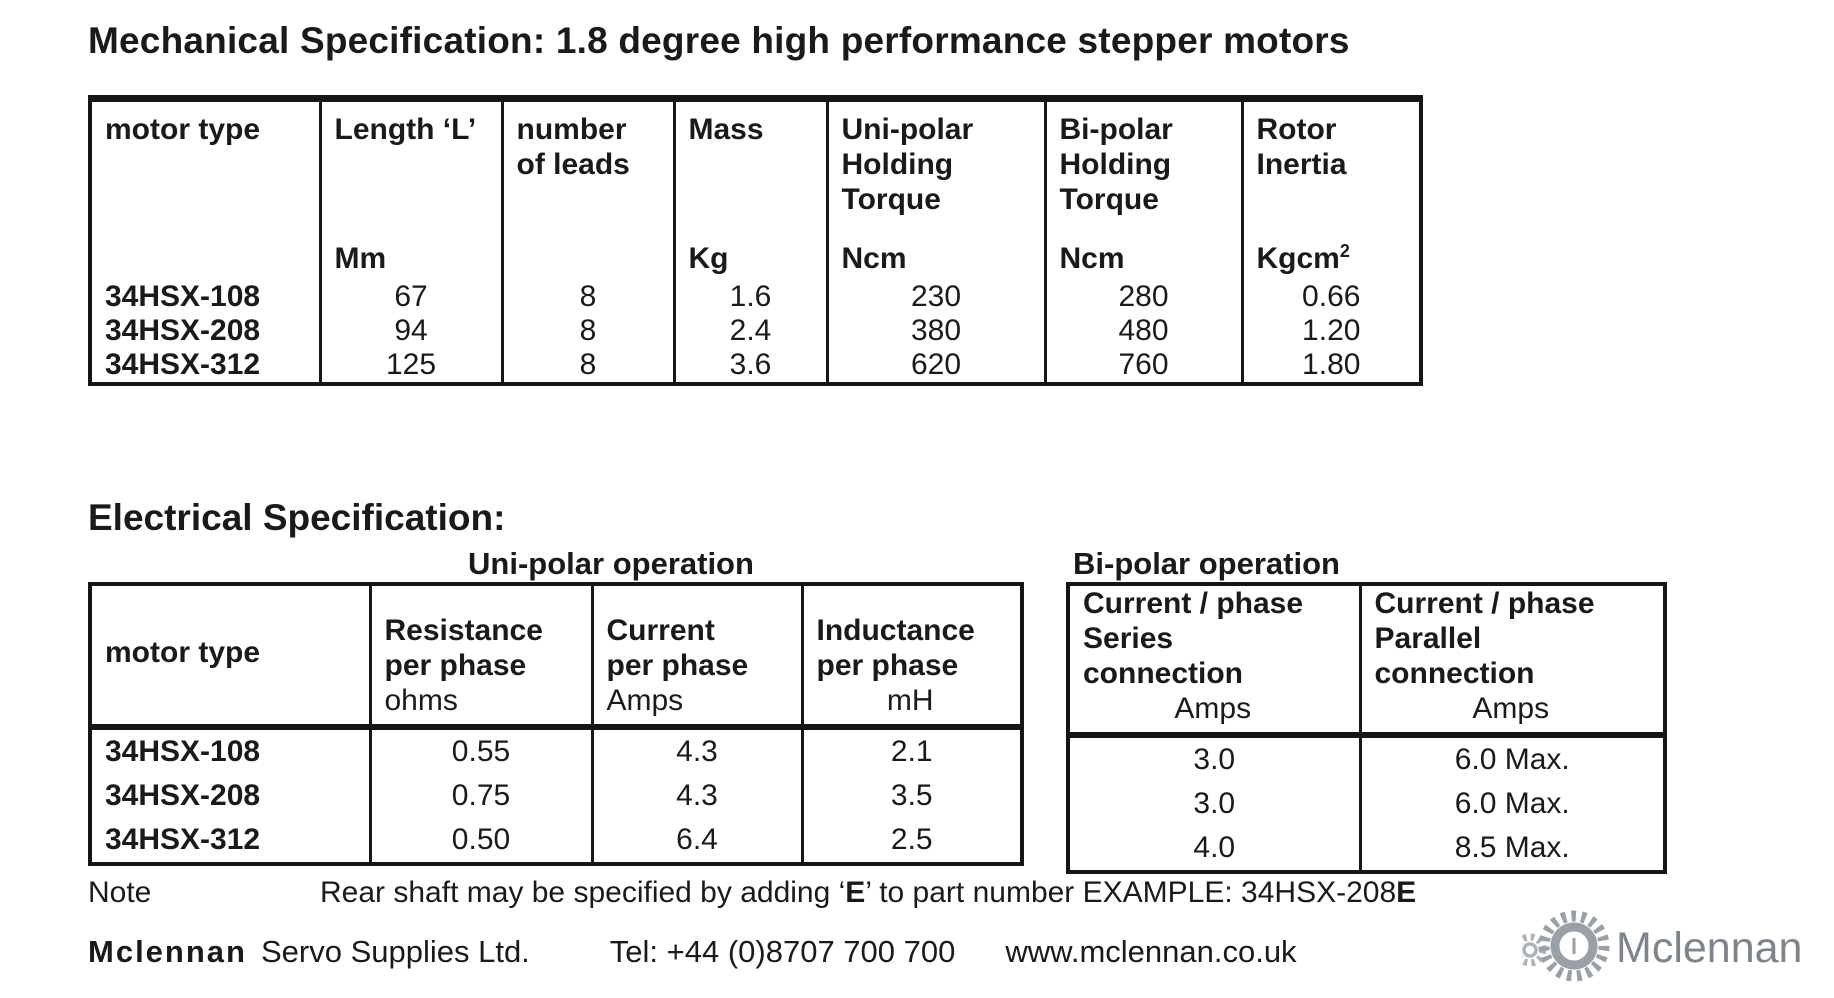  What do you see at coordinates (410, 366) in the screenshot?
I see `length-value: 125` at bounding box center [410, 366].